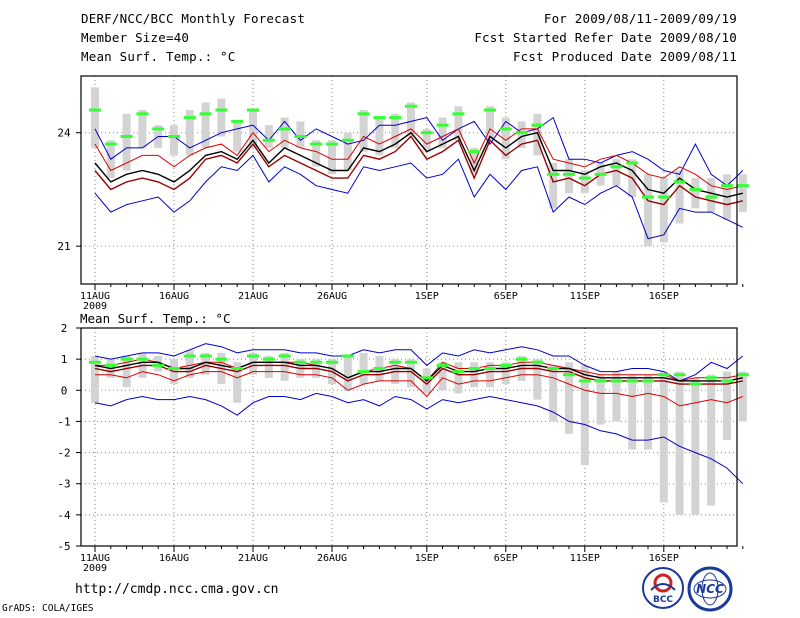 The height and width of the screenshot is (618, 800). Describe the element at coordinates (63, 453) in the screenshot. I see `y-tick-label: -2` at that location.